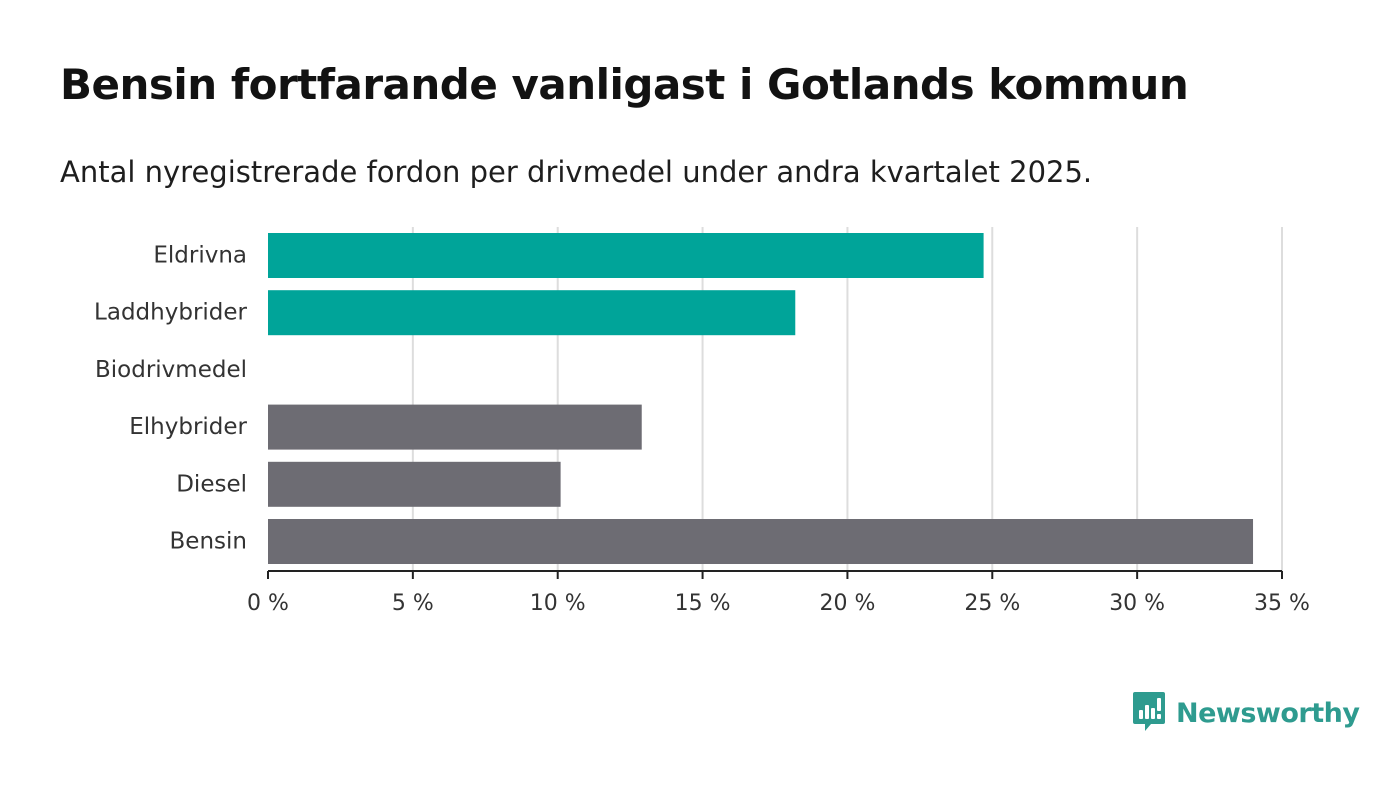 The image size is (1400, 793). Describe the element at coordinates (268, 603) in the screenshot. I see `x-tick-label: 0 %` at that location.